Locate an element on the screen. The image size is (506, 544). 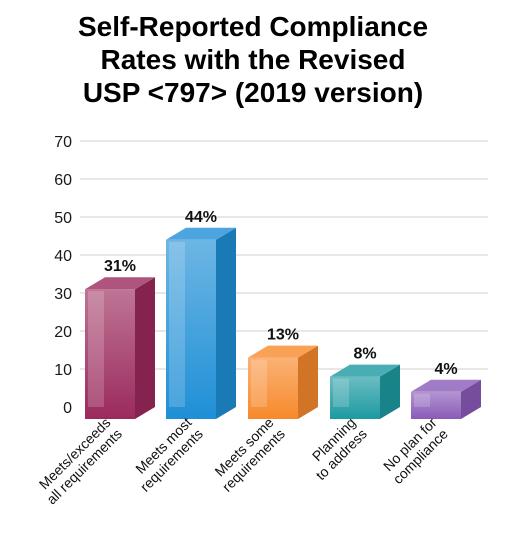
chart-title-line-1: Self-Reported Compliance is located at coordinates (253, 26).